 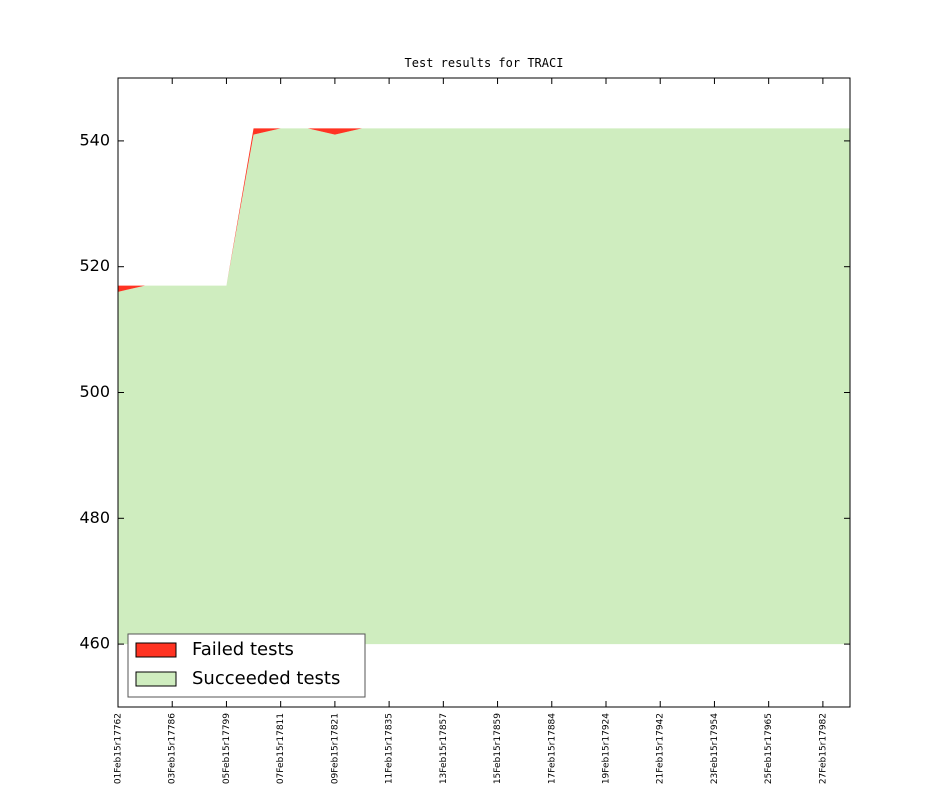 What do you see at coordinates (227, 748) in the screenshot?
I see `x-tick-label: 05Feb15r17799` at bounding box center [227, 748].